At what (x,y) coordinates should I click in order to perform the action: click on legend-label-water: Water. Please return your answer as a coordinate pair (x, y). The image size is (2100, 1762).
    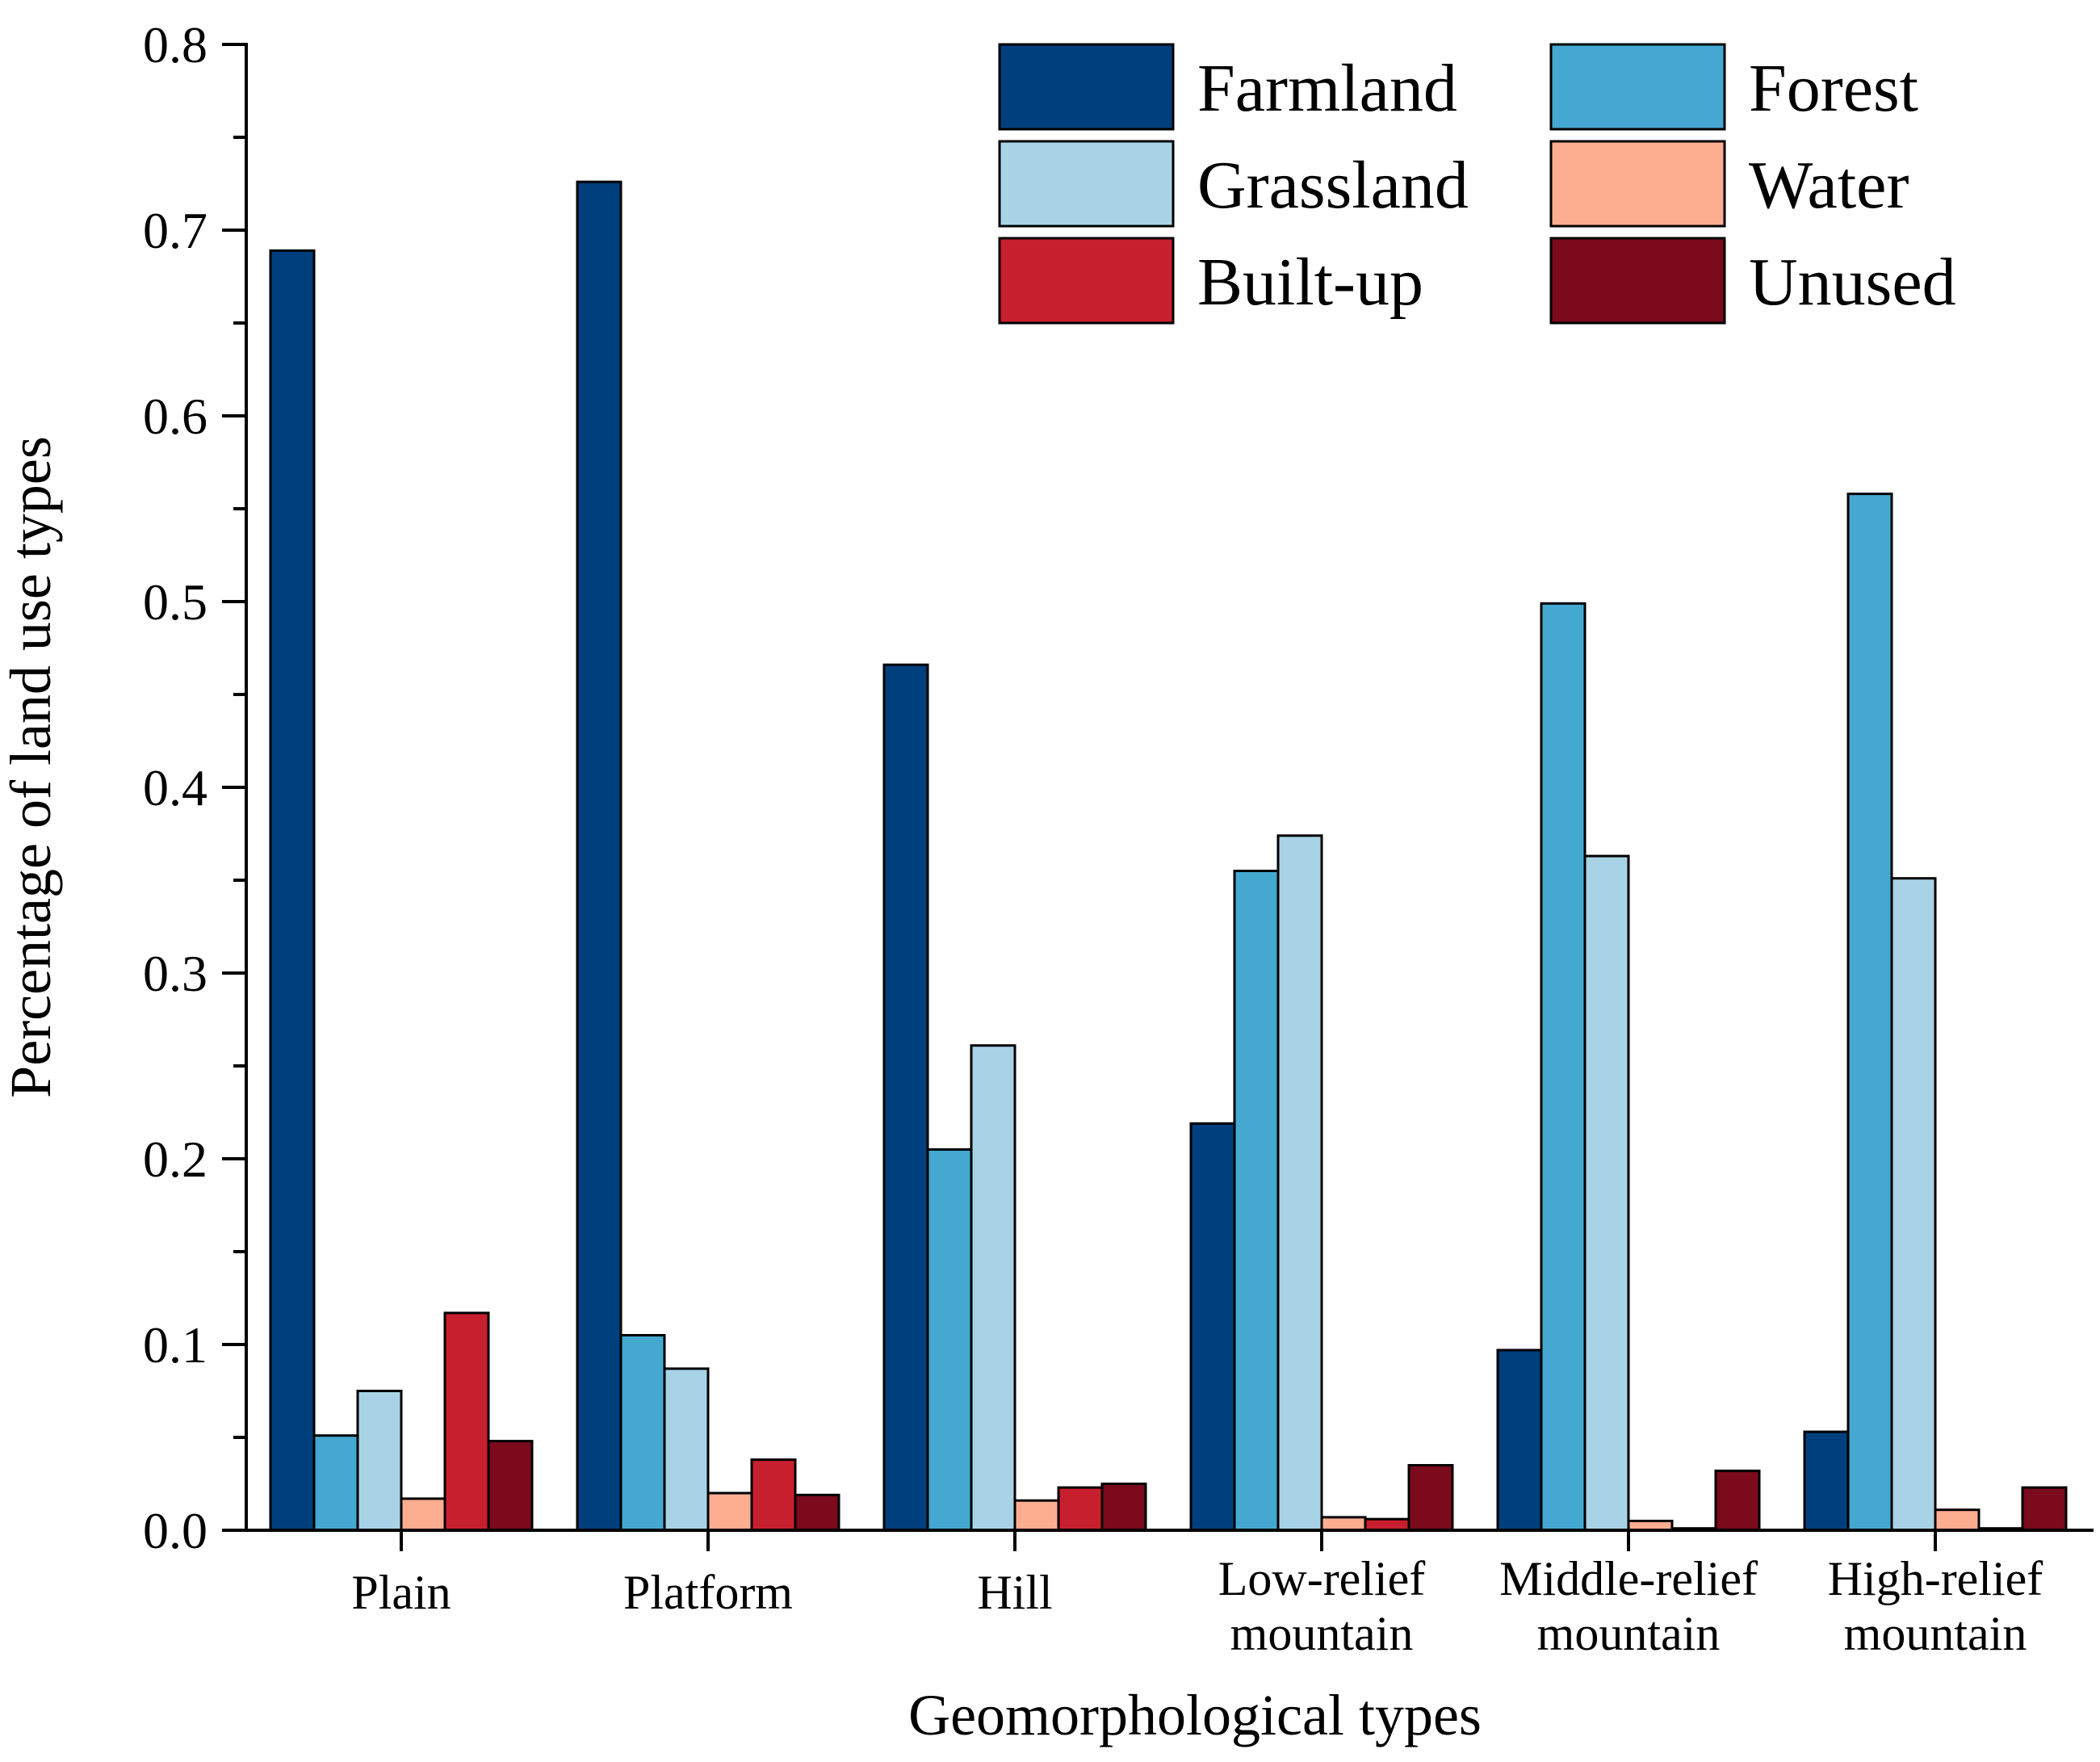
    Looking at the image, I should click on (1829, 185).